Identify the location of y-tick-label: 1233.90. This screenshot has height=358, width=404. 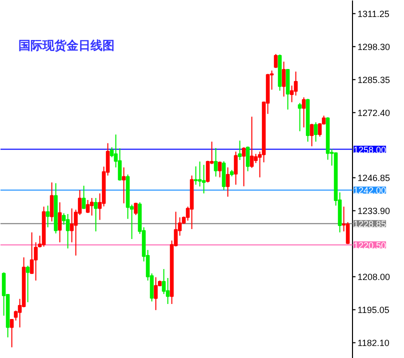
(374, 211).